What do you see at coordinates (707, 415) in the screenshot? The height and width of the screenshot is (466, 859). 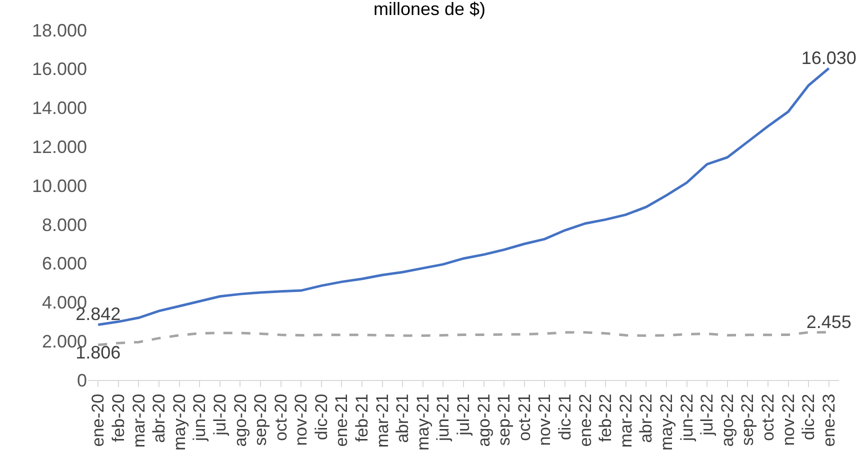 I see `x-tick-label: jul-22` at bounding box center [707, 415].